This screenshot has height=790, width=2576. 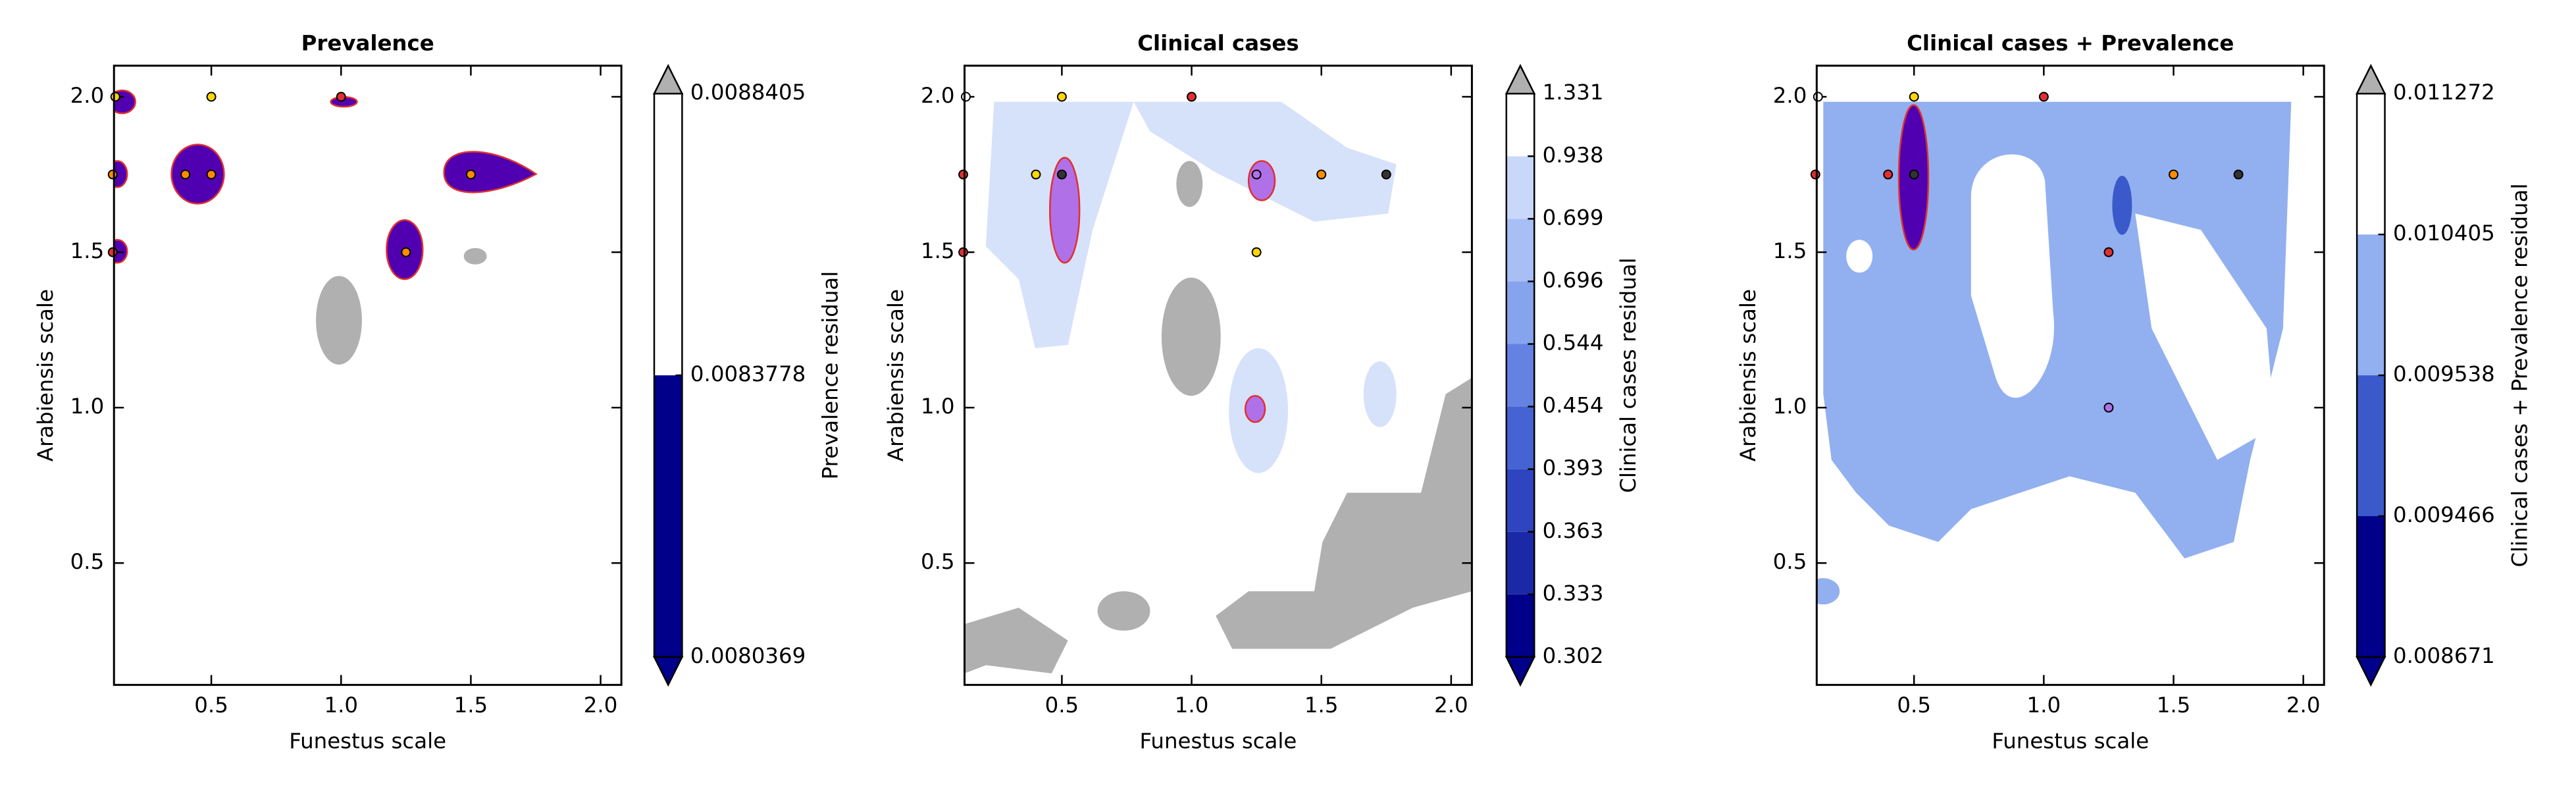 I want to click on colorbar-tick-label: 0.0083778, so click(x=748, y=374).